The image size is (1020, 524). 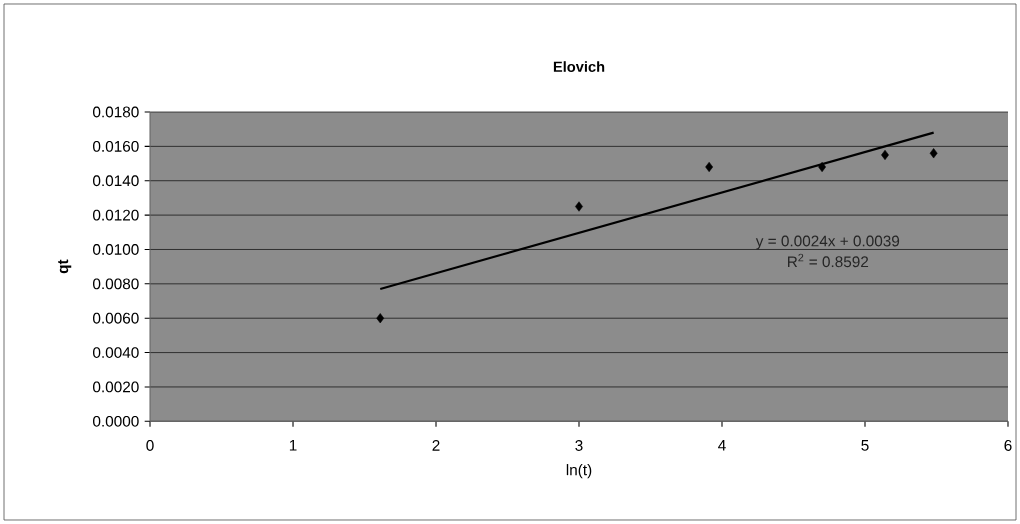 What do you see at coordinates (116, 112) in the screenshot?
I see `y-tick-label: 0.0180` at bounding box center [116, 112].